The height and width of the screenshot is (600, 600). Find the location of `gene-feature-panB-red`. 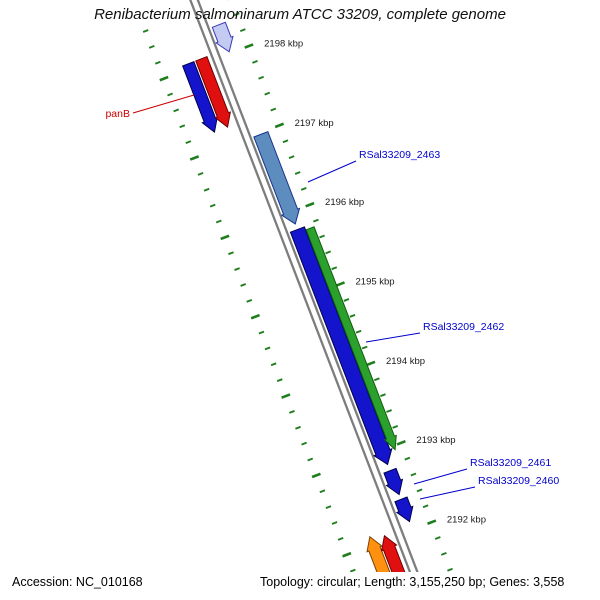

gene-feature-panB-red is located at coordinates (214, 93).